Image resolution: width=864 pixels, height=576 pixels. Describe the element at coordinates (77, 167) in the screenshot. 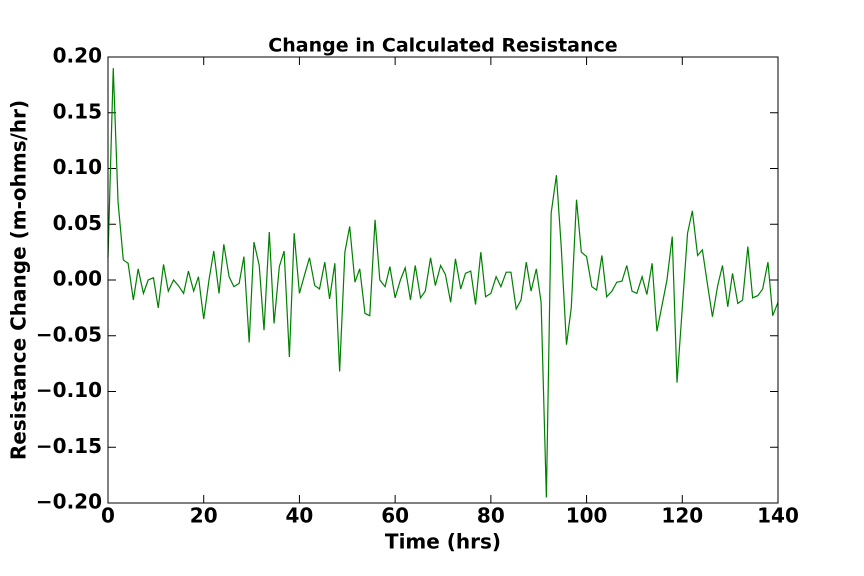

I see `y-tick-label: 0.10` at that location.